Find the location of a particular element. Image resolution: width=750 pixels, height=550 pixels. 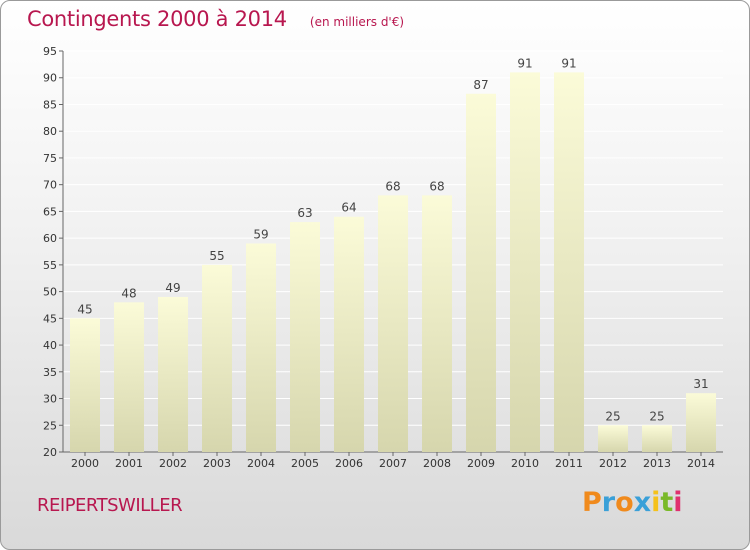

x-tick-label: 2002 is located at coordinates (173, 463).